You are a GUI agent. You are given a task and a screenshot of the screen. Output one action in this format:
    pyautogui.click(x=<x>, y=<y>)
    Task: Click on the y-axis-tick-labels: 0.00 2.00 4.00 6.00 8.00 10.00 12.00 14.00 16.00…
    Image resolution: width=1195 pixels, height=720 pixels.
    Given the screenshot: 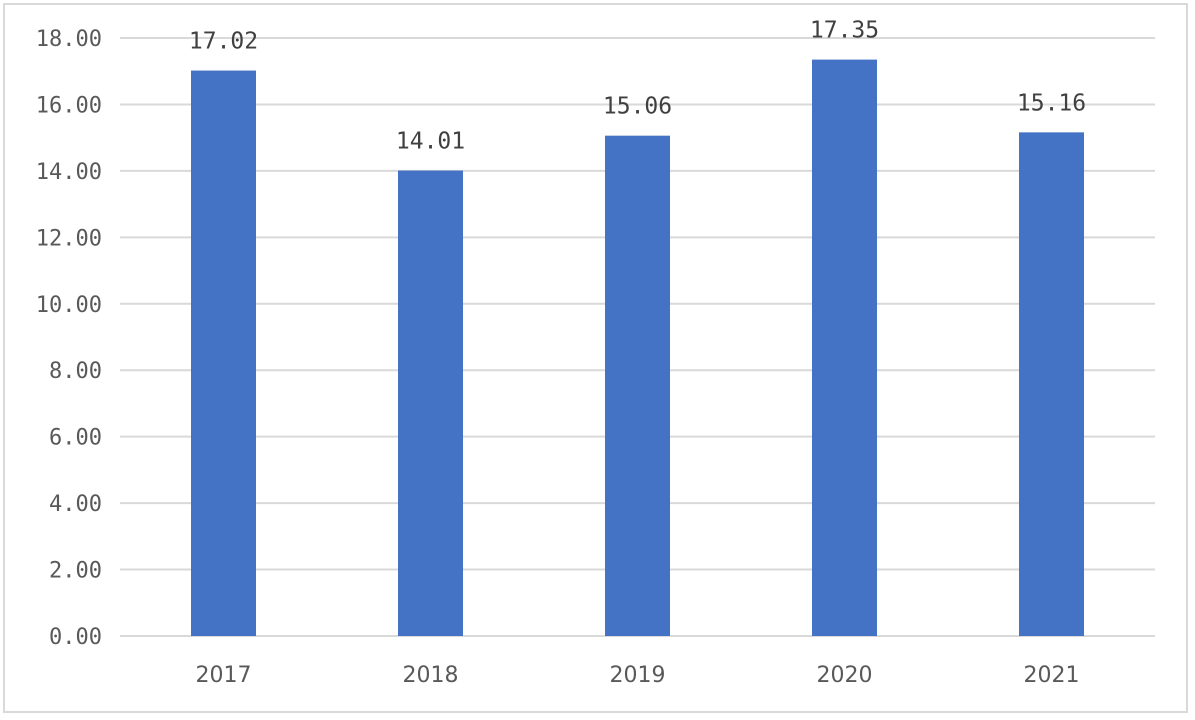 What is the action you would take?
    pyautogui.click(x=69, y=338)
    